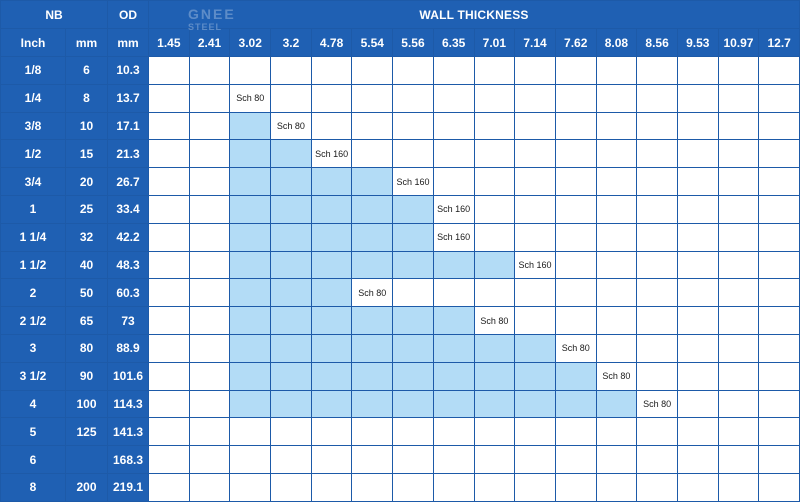 The width and height of the screenshot is (800, 502). I want to click on nb-header: NB, so click(54, 14).